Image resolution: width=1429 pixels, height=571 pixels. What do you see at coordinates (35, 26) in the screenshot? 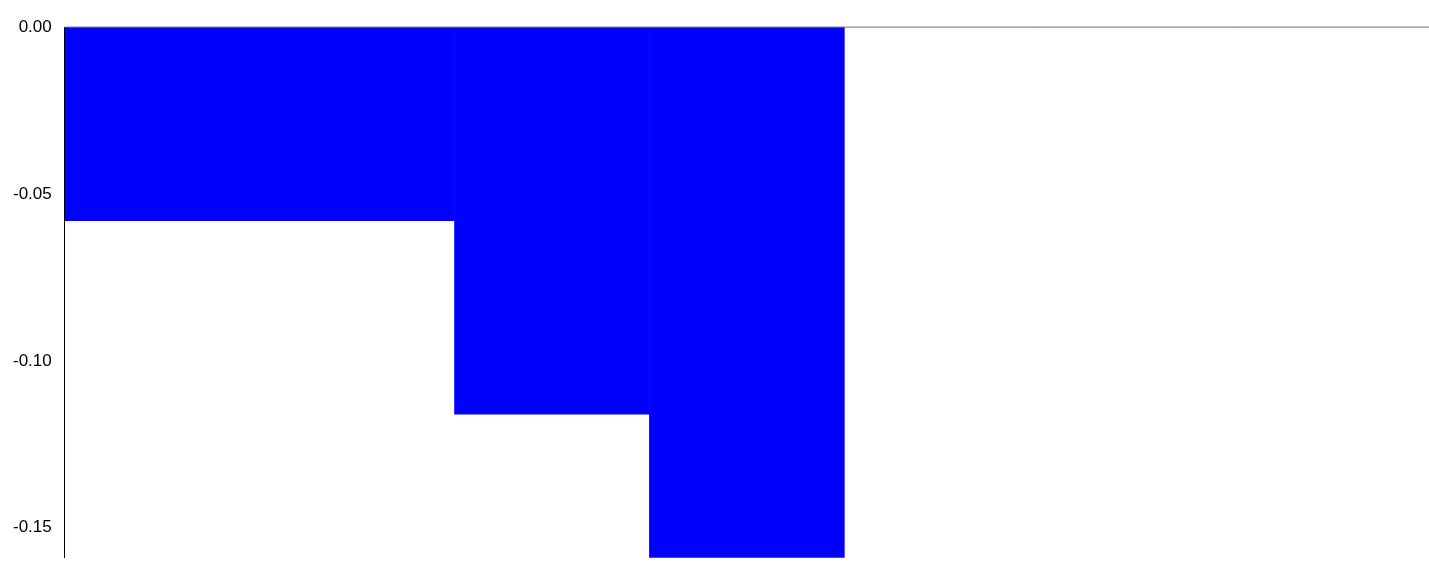
I see `y-tick-label: 0.00` at bounding box center [35, 26].